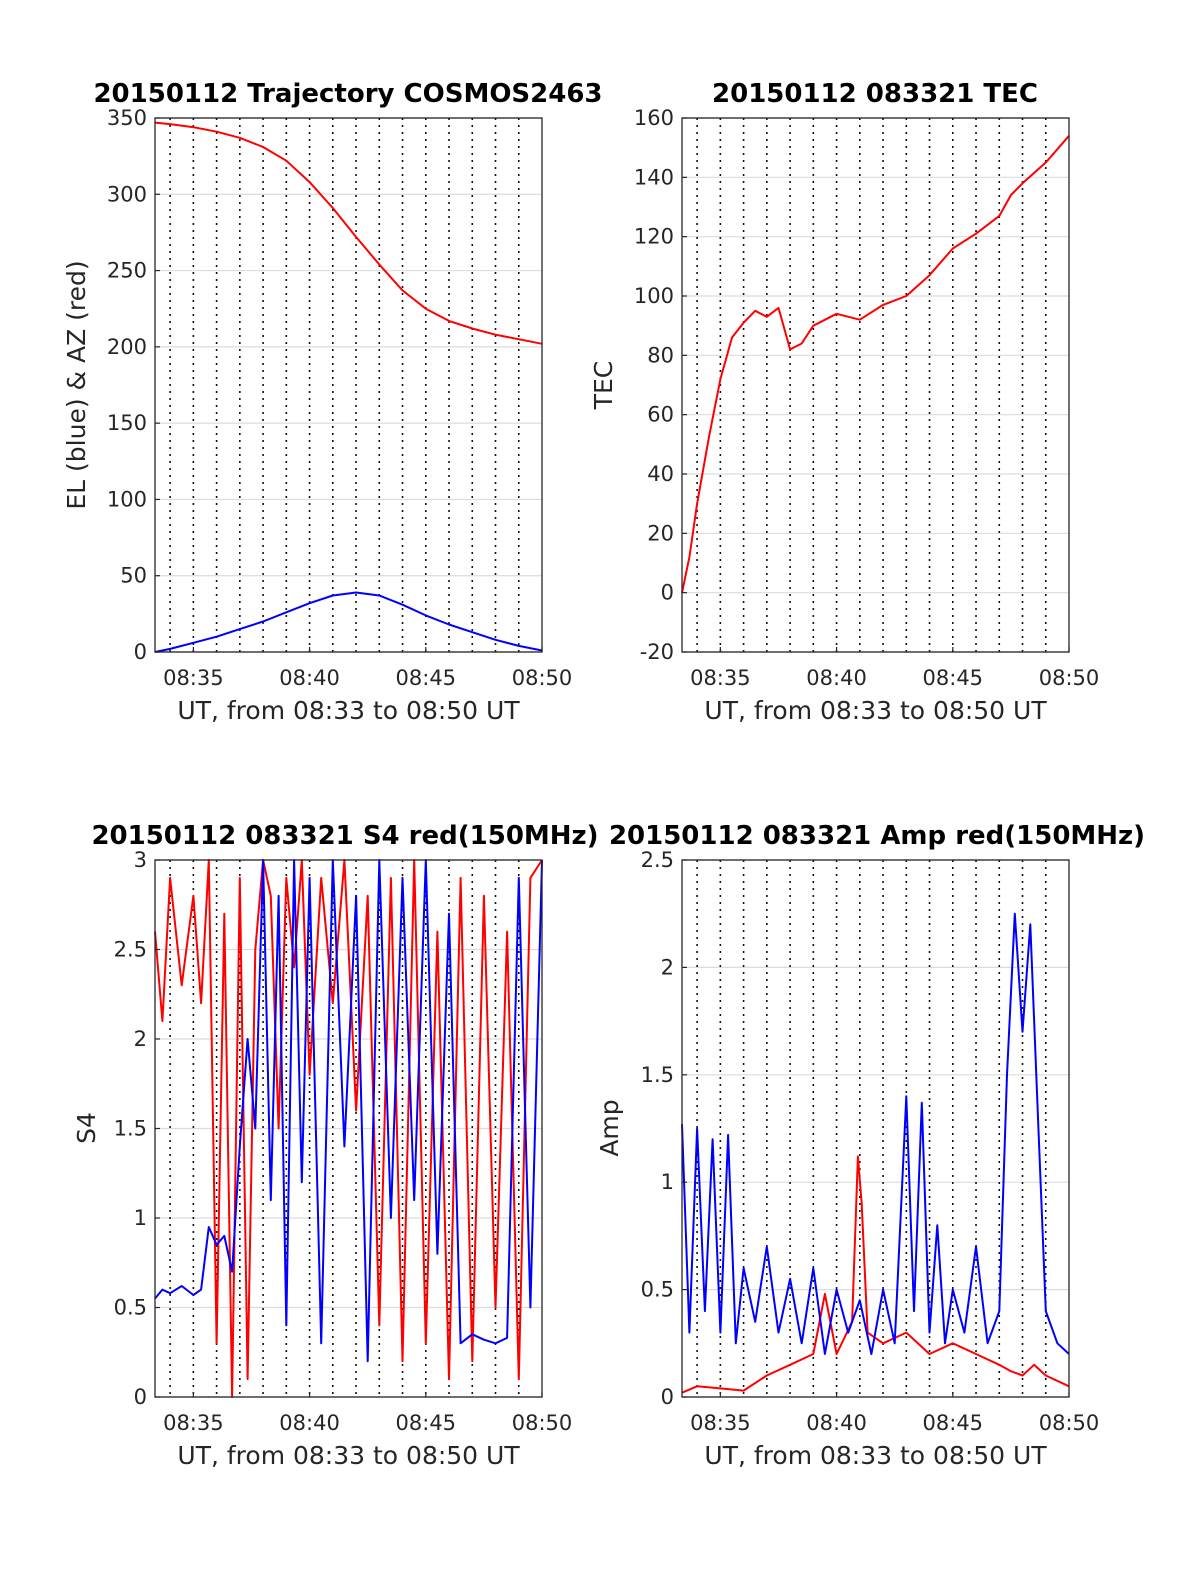  I want to click on y-tick-label: 150, so click(127, 423).